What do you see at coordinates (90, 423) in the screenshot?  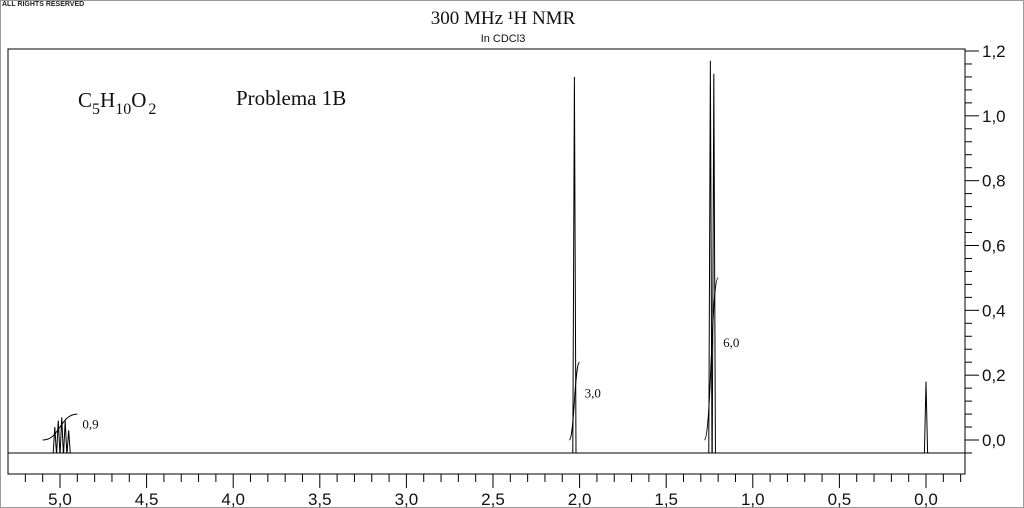 I see `integral-label: 0,9` at bounding box center [90, 423].